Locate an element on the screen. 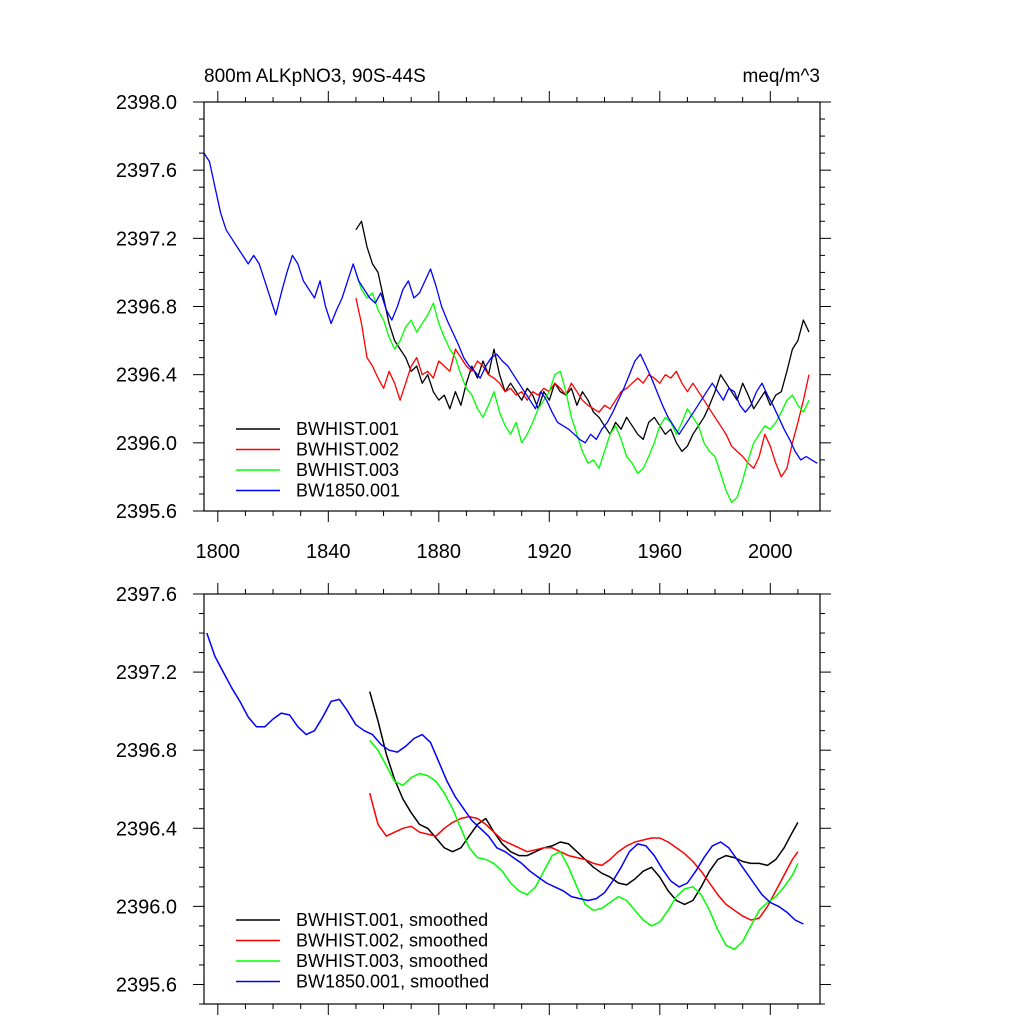 This screenshot has width=1024, height=1024. y-tick-label: 2398.0 is located at coordinates (146, 103).